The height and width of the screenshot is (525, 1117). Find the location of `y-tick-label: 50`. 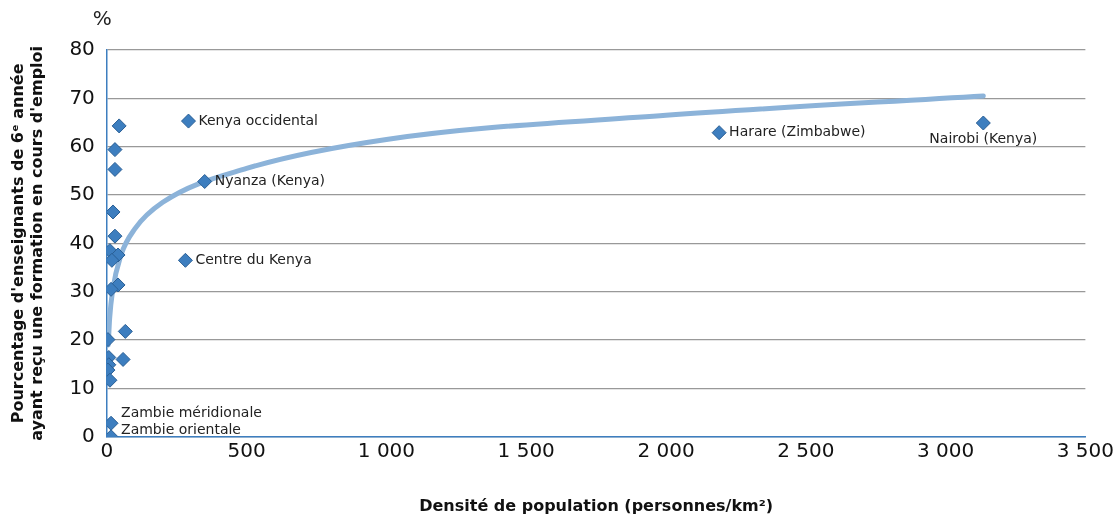

y-tick-label: 50 is located at coordinates (82, 193).